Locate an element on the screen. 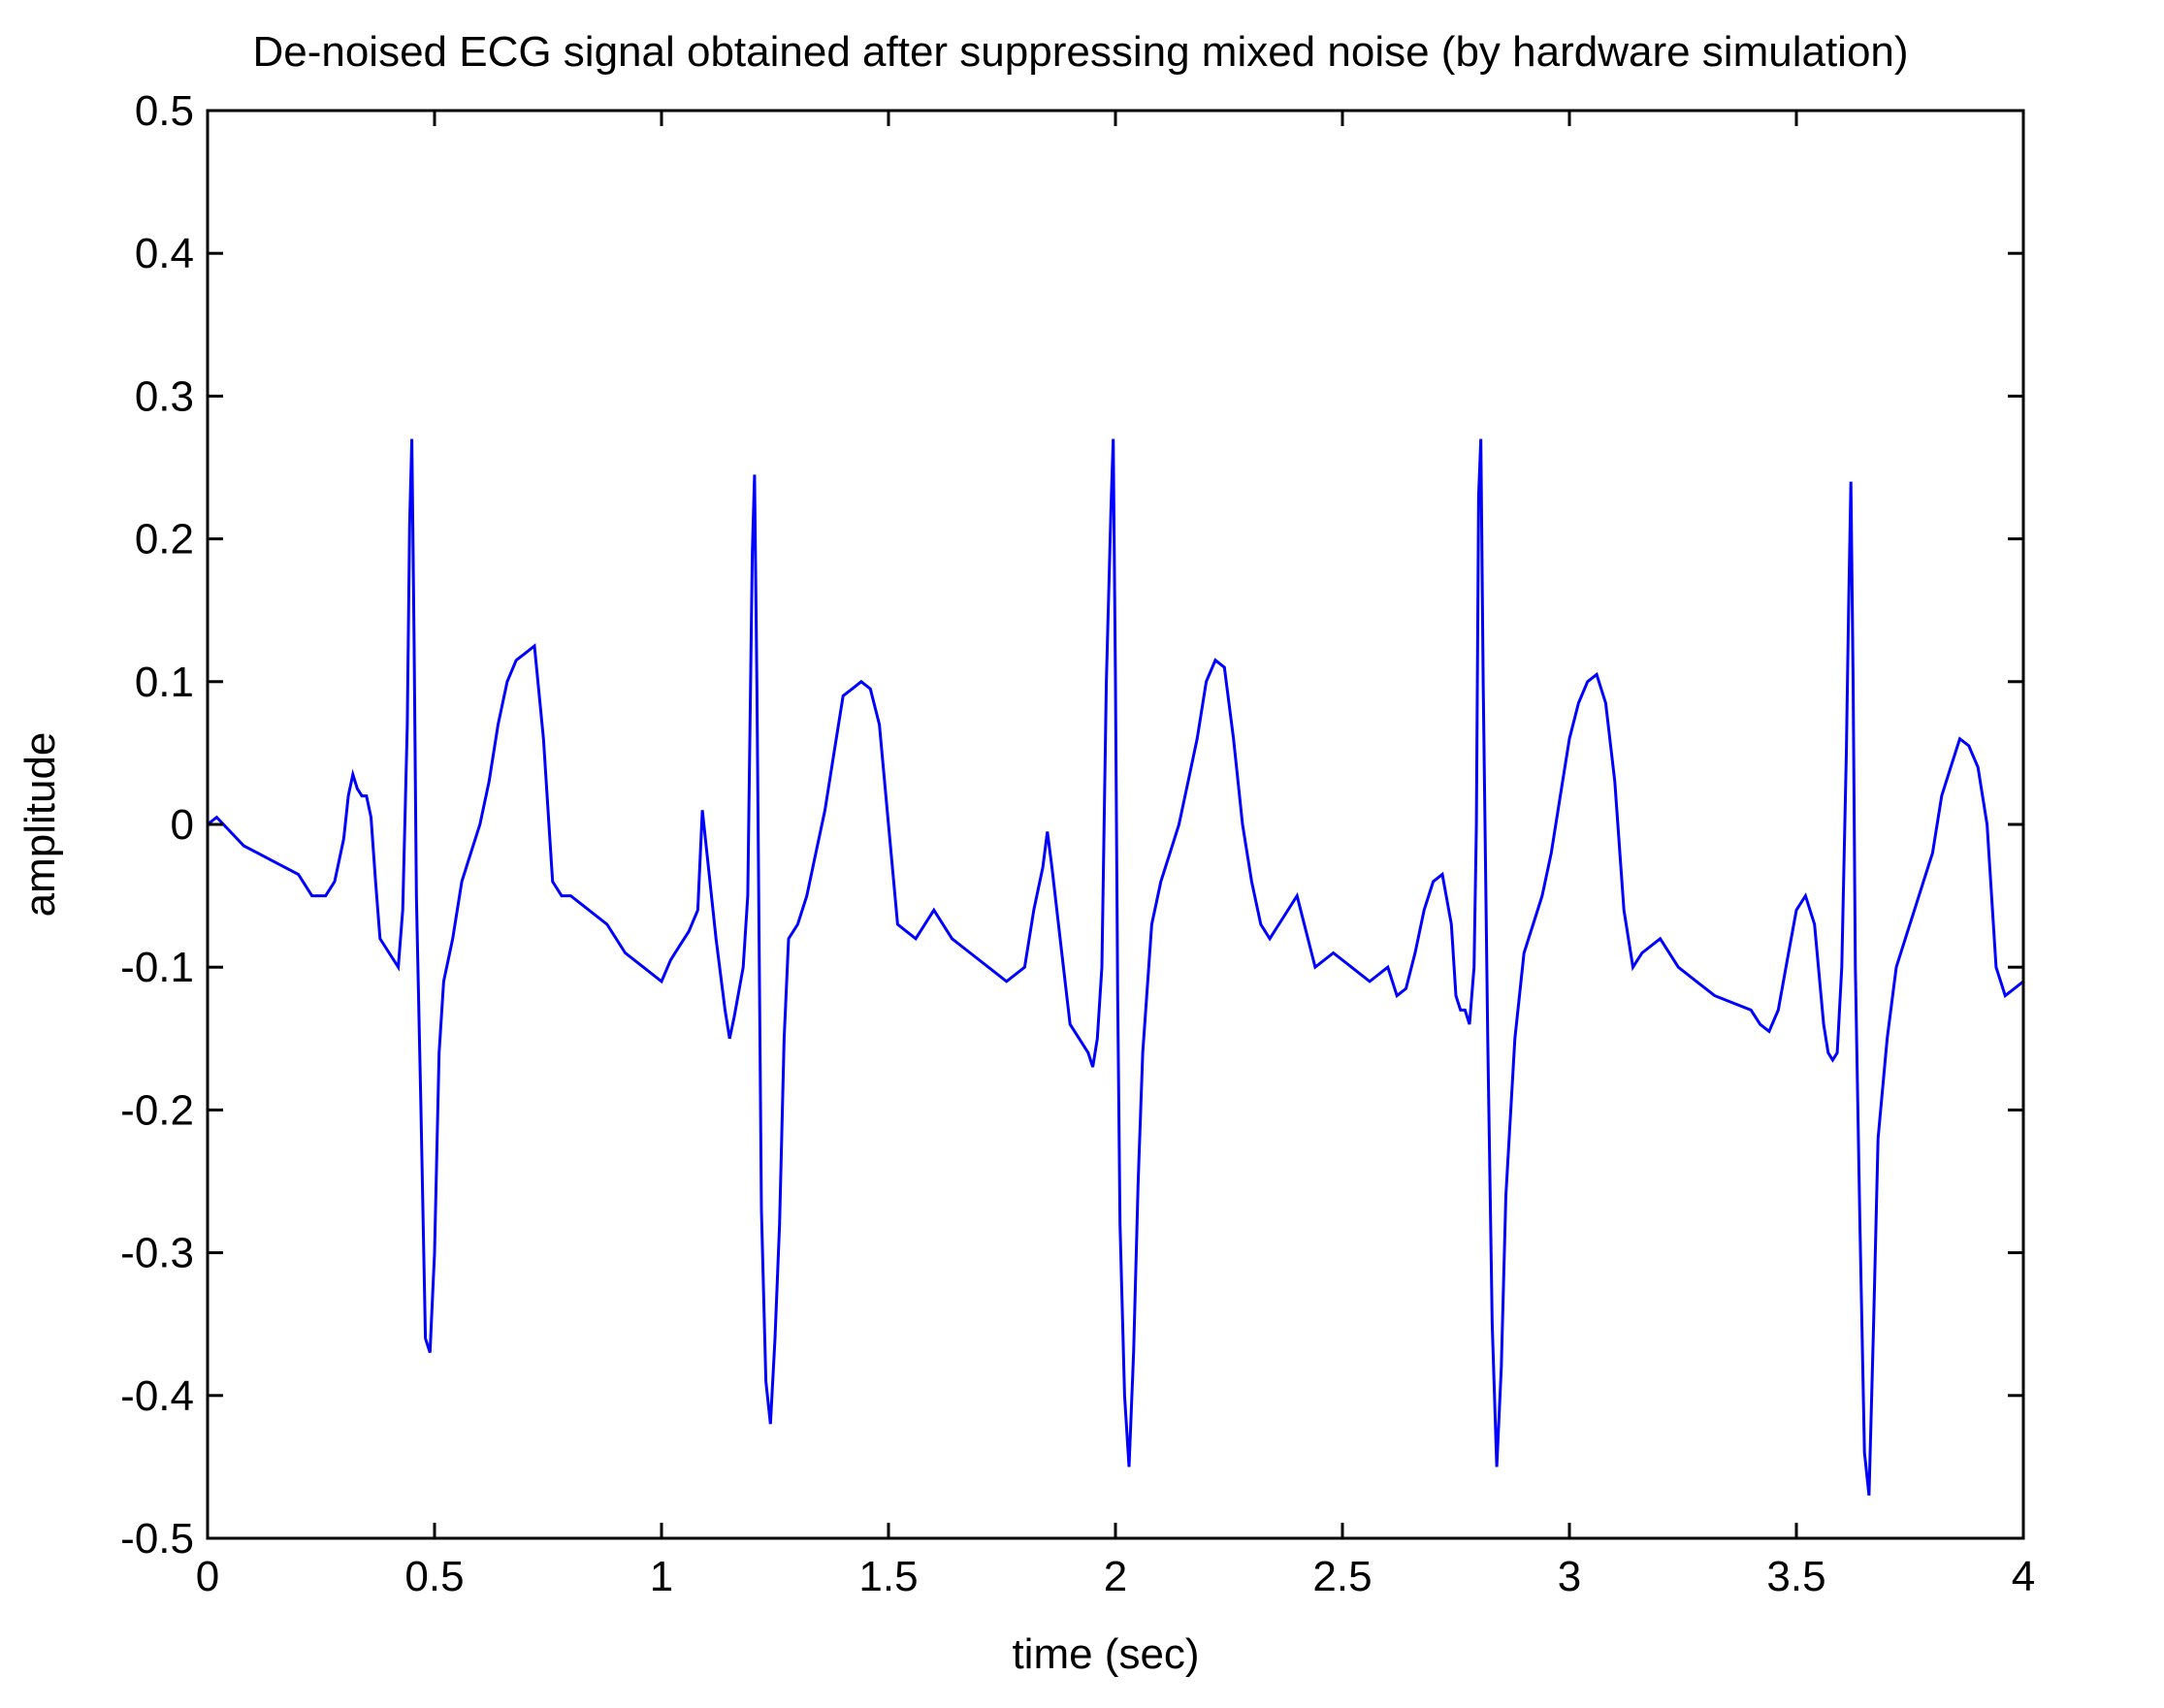  x-tick-label: 4 is located at coordinates (2023, 1577).